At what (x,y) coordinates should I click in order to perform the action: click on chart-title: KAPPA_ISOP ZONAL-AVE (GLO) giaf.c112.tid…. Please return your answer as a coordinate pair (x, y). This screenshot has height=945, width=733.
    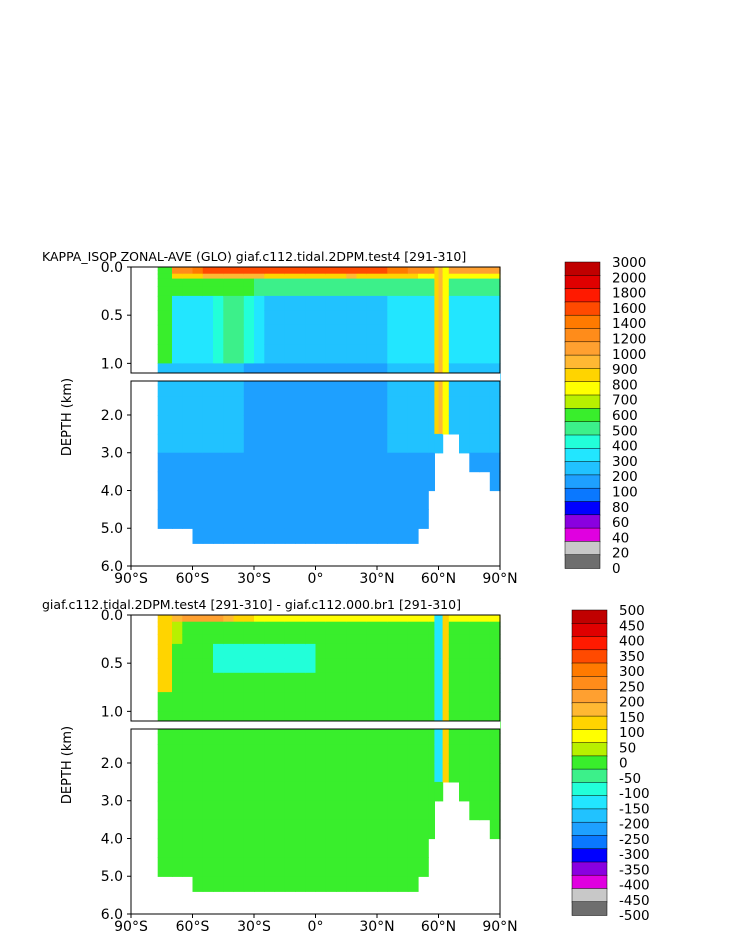
    Looking at the image, I should click on (254, 256).